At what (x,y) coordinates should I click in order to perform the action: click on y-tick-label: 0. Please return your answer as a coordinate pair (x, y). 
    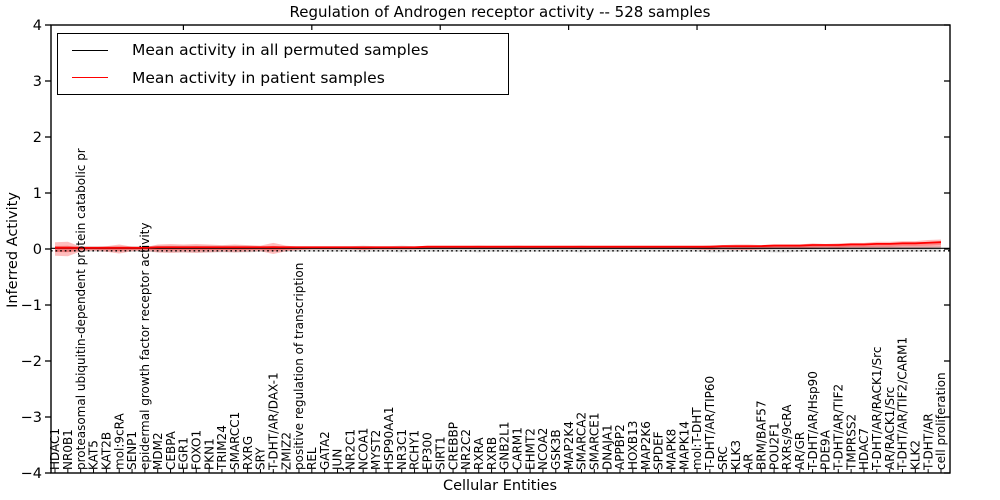
    Looking at the image, I should click on (37, 250).